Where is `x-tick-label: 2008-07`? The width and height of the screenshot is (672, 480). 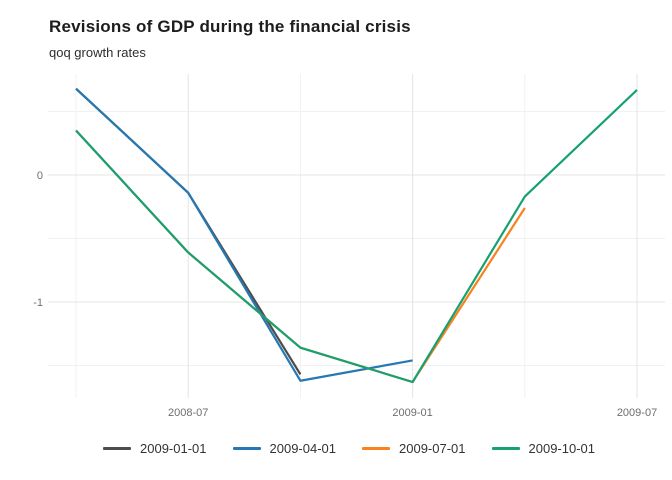
x-tick-label: 2008-07 is located at coordinates (188, 413).